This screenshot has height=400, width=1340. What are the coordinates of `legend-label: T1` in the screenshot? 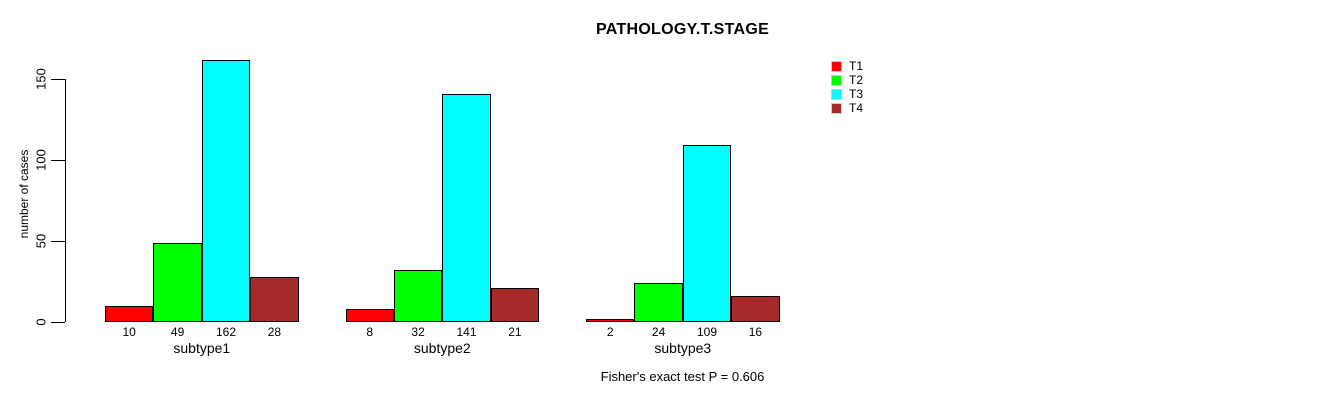 It's located at (856, 66).